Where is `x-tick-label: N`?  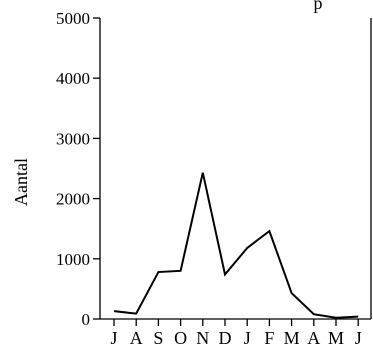 x-tick-label: N is located at coordinates (202, 338).